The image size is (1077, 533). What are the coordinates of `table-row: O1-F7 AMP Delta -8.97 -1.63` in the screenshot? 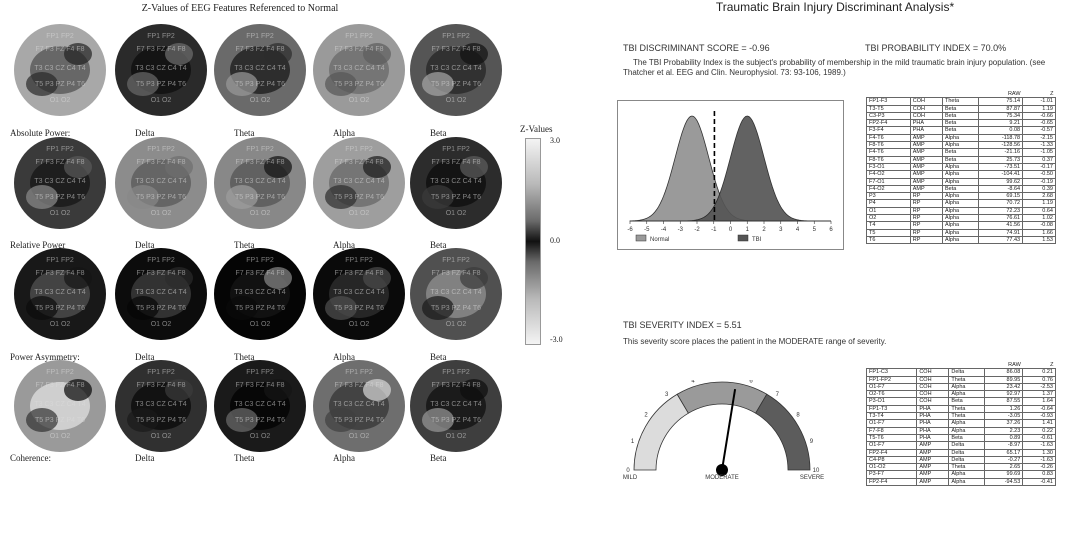 It's located at (960, 445).